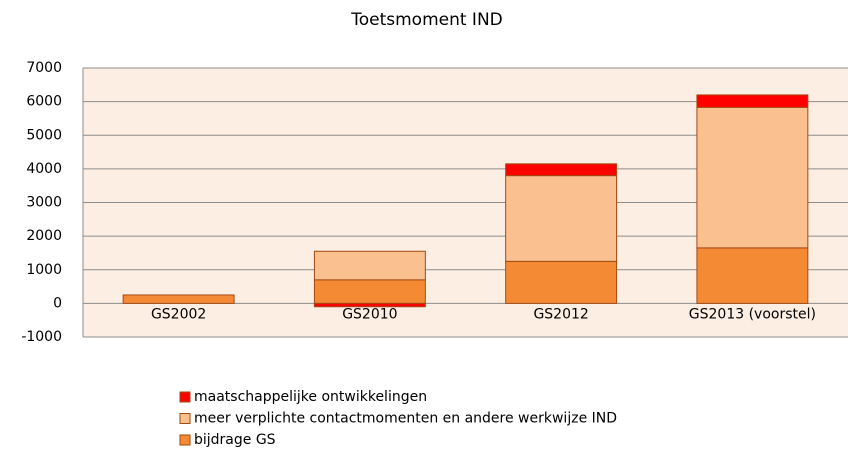 Image resolution: width=854 pixels, height=460 pixels. Describe the element at coordinates (235, 440) in the screenshot. I see `legend-label: bijdrage GS` at that location.